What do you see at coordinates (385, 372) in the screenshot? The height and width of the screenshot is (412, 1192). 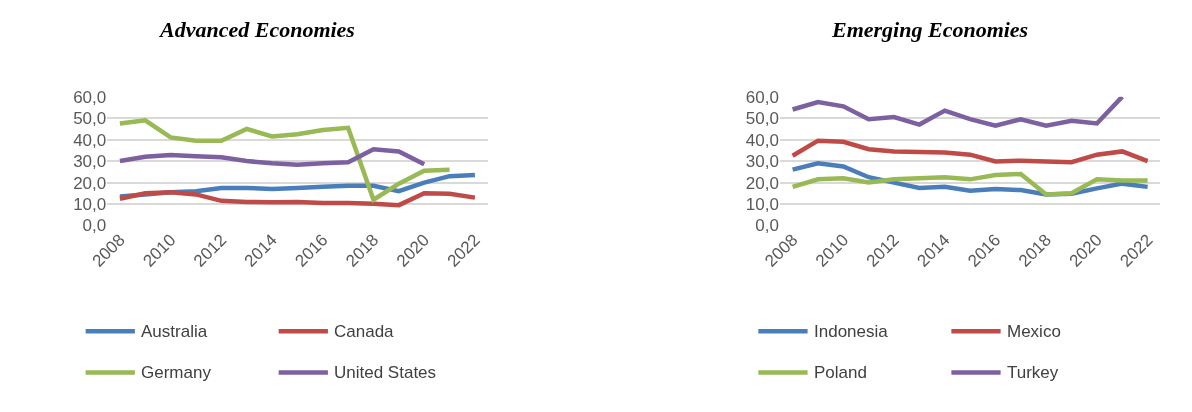 I see `legend-label: United States` at bounding box center [385, 372].